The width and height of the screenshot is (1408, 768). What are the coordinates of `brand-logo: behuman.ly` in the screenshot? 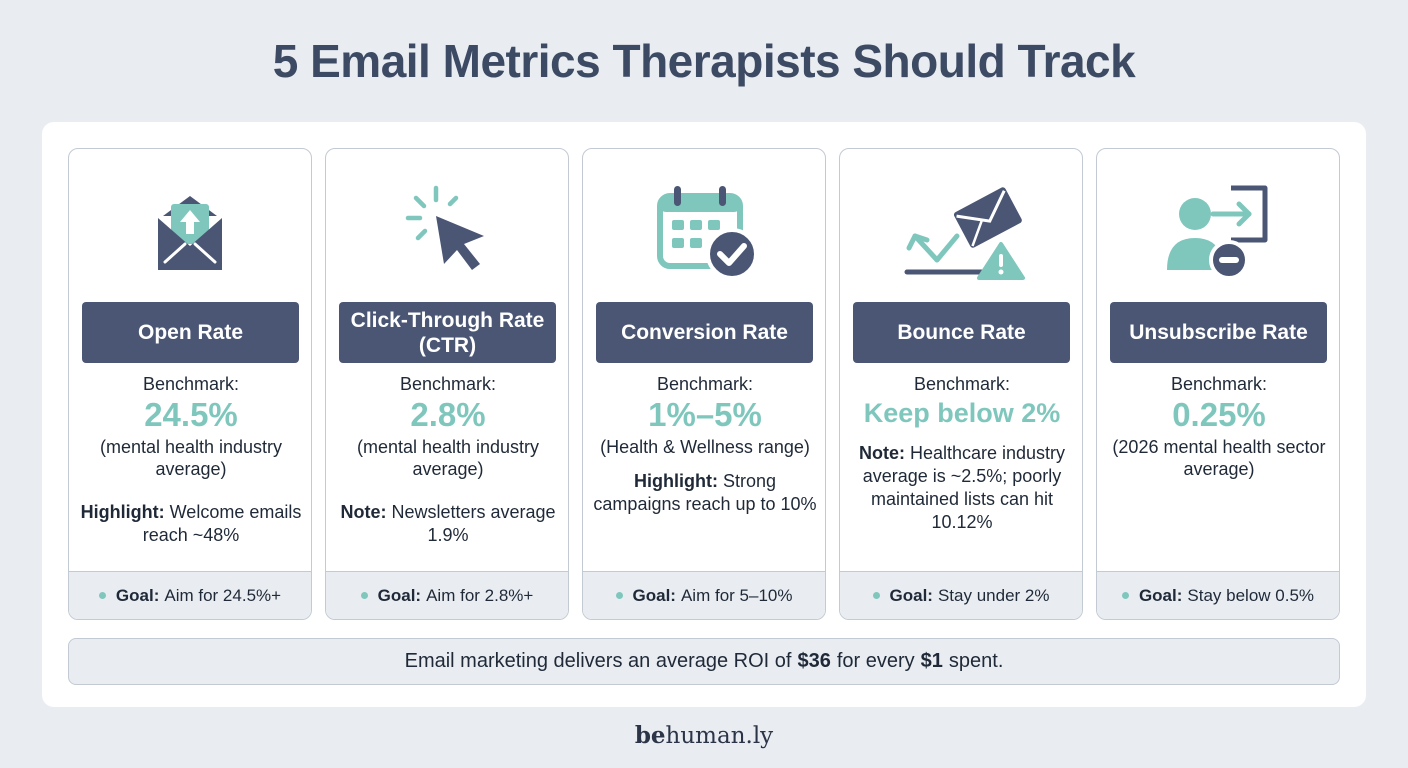 It's located at (704, 735).